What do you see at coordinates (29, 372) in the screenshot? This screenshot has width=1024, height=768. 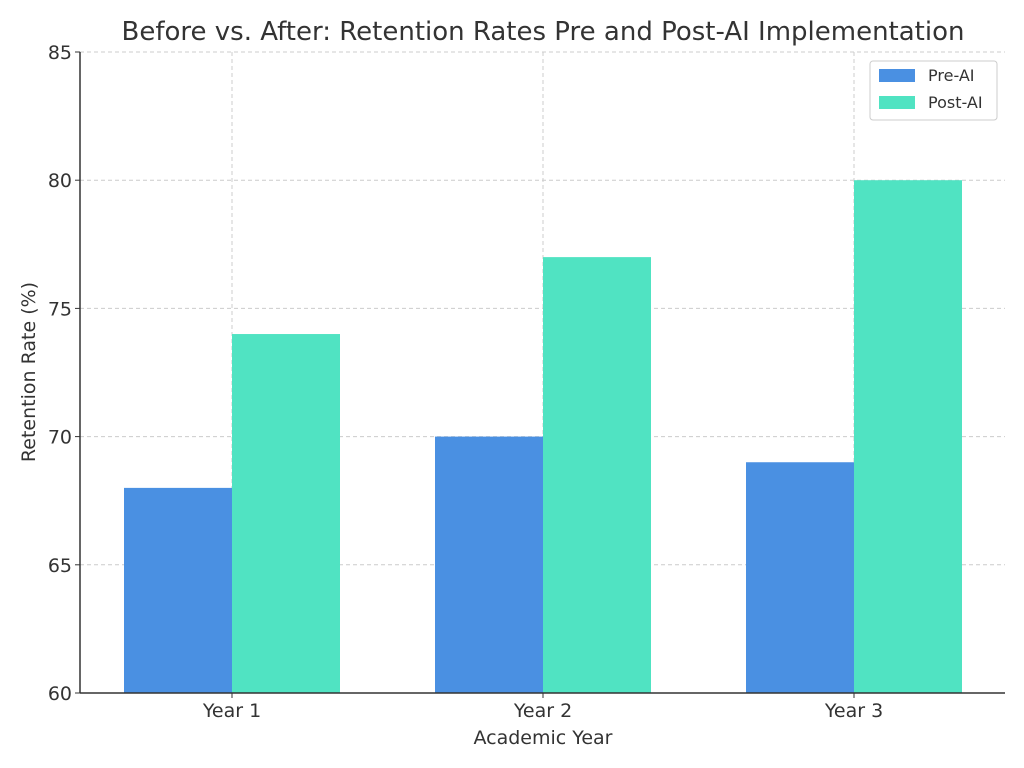 I see `y-axis-label: Retention Rate (%)` at bounding box center [29, 372].